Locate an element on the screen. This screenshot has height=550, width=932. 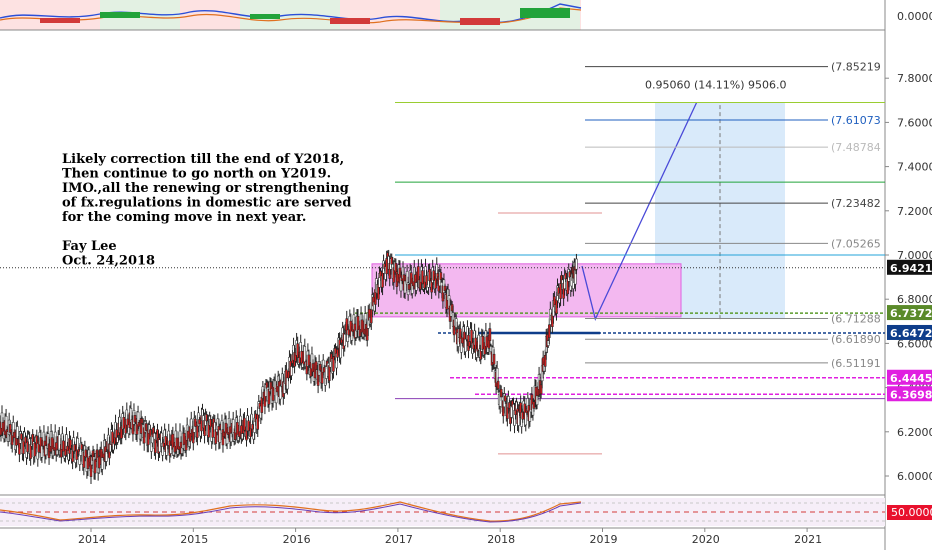
rsi-value: 50.0000 is located at coordinates (911, 512).